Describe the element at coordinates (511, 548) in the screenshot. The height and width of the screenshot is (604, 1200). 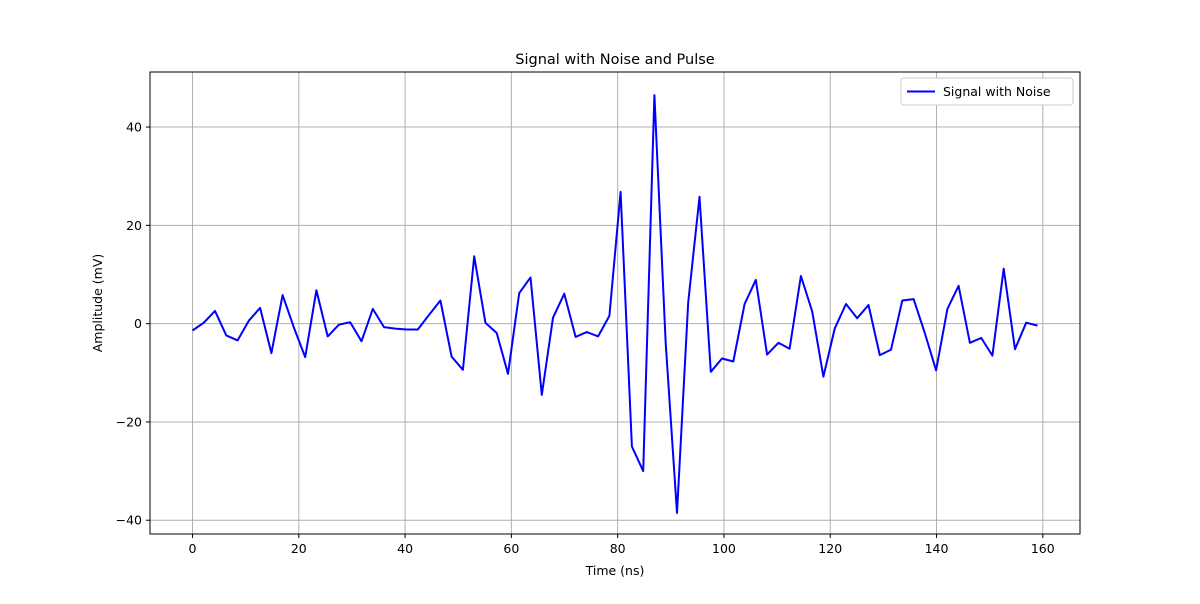
I see `x-tick-label: 60` at that location.